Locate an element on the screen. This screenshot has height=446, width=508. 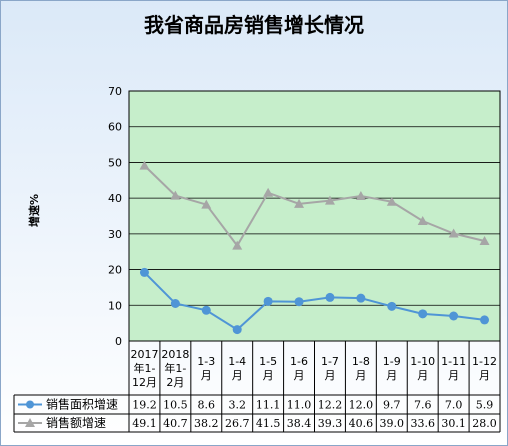
x-category-label: 1-7 is located at coordinates (330, 361).